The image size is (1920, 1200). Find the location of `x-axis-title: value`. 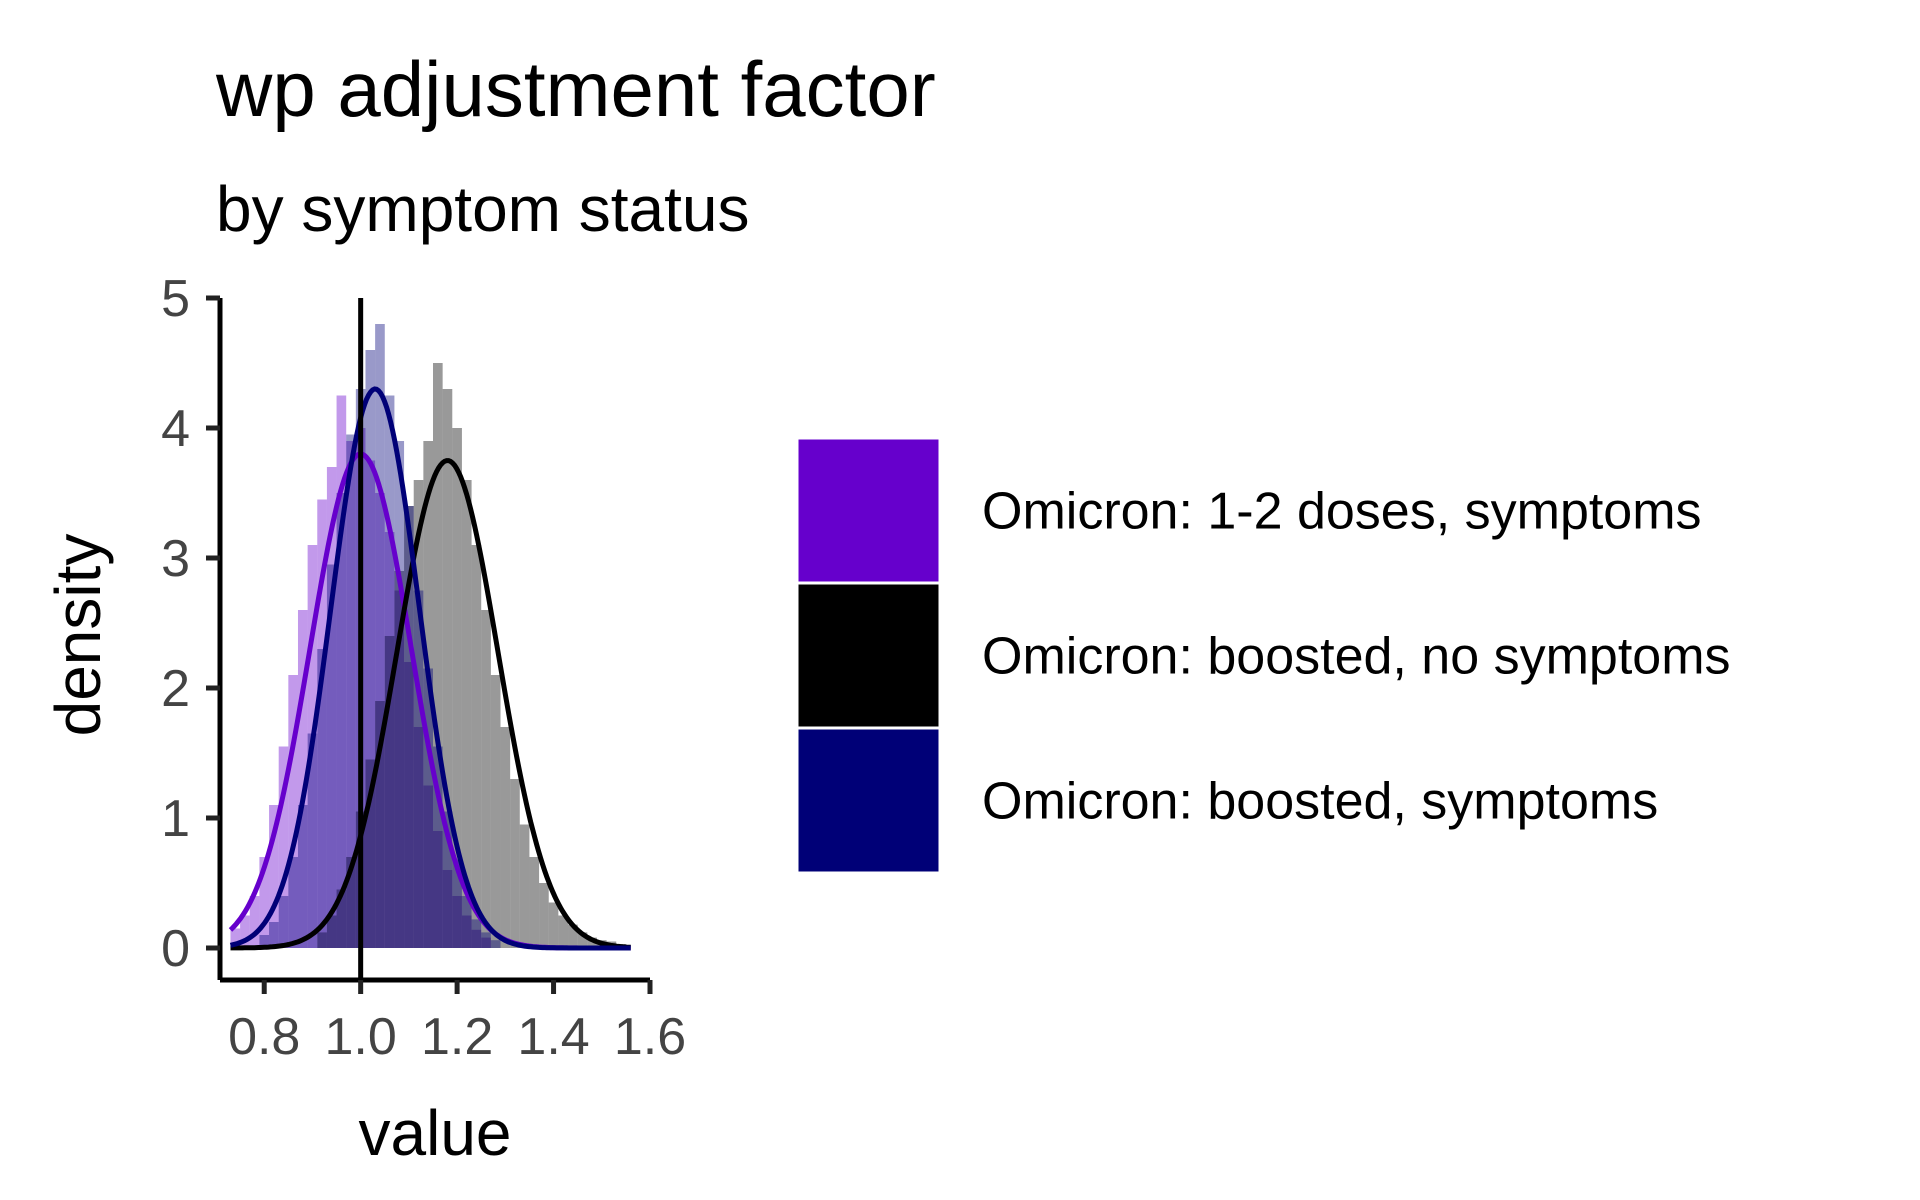

x-axis-title: value is located at coordinates (435, 1133).